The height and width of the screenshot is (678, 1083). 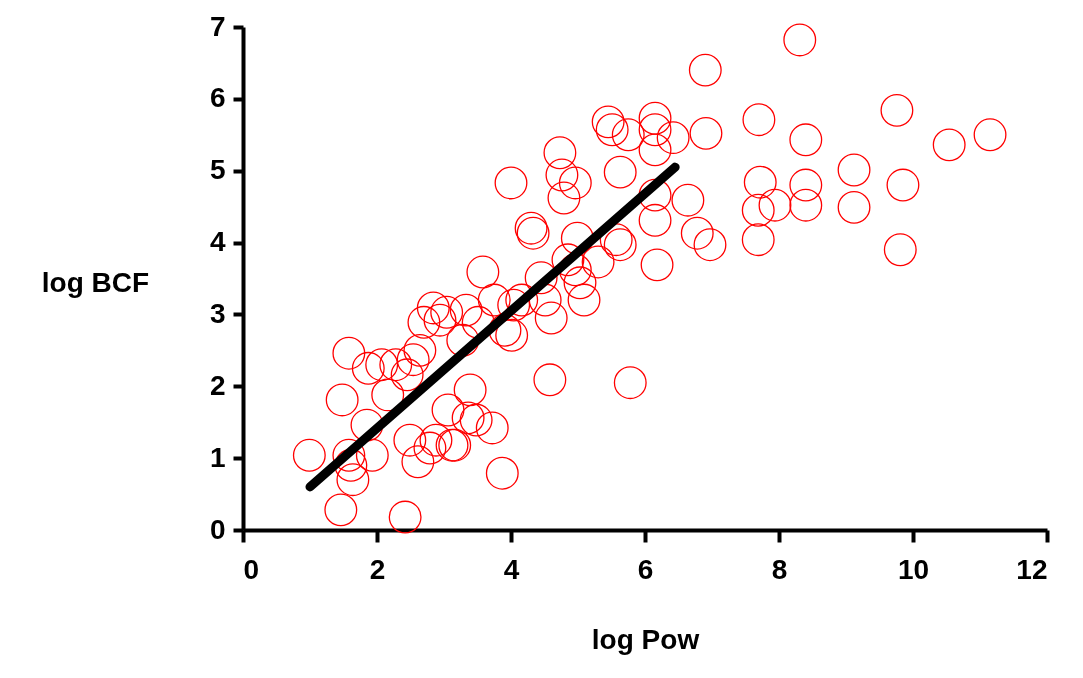 What do you see at coordinates (511, 569) in the screenshot?
I see `x-tick-label: 4` at bounding box center [511, 569].